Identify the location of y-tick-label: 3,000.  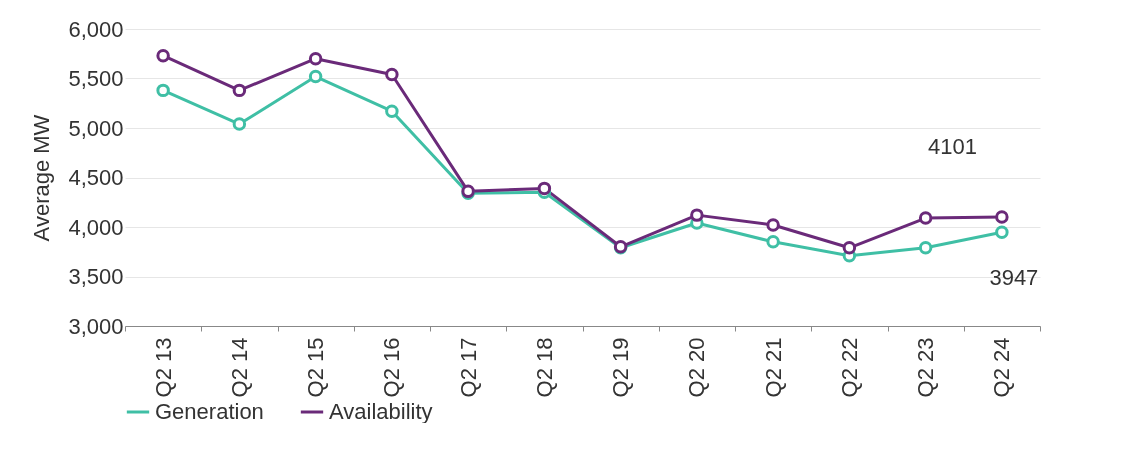
(96, 326).